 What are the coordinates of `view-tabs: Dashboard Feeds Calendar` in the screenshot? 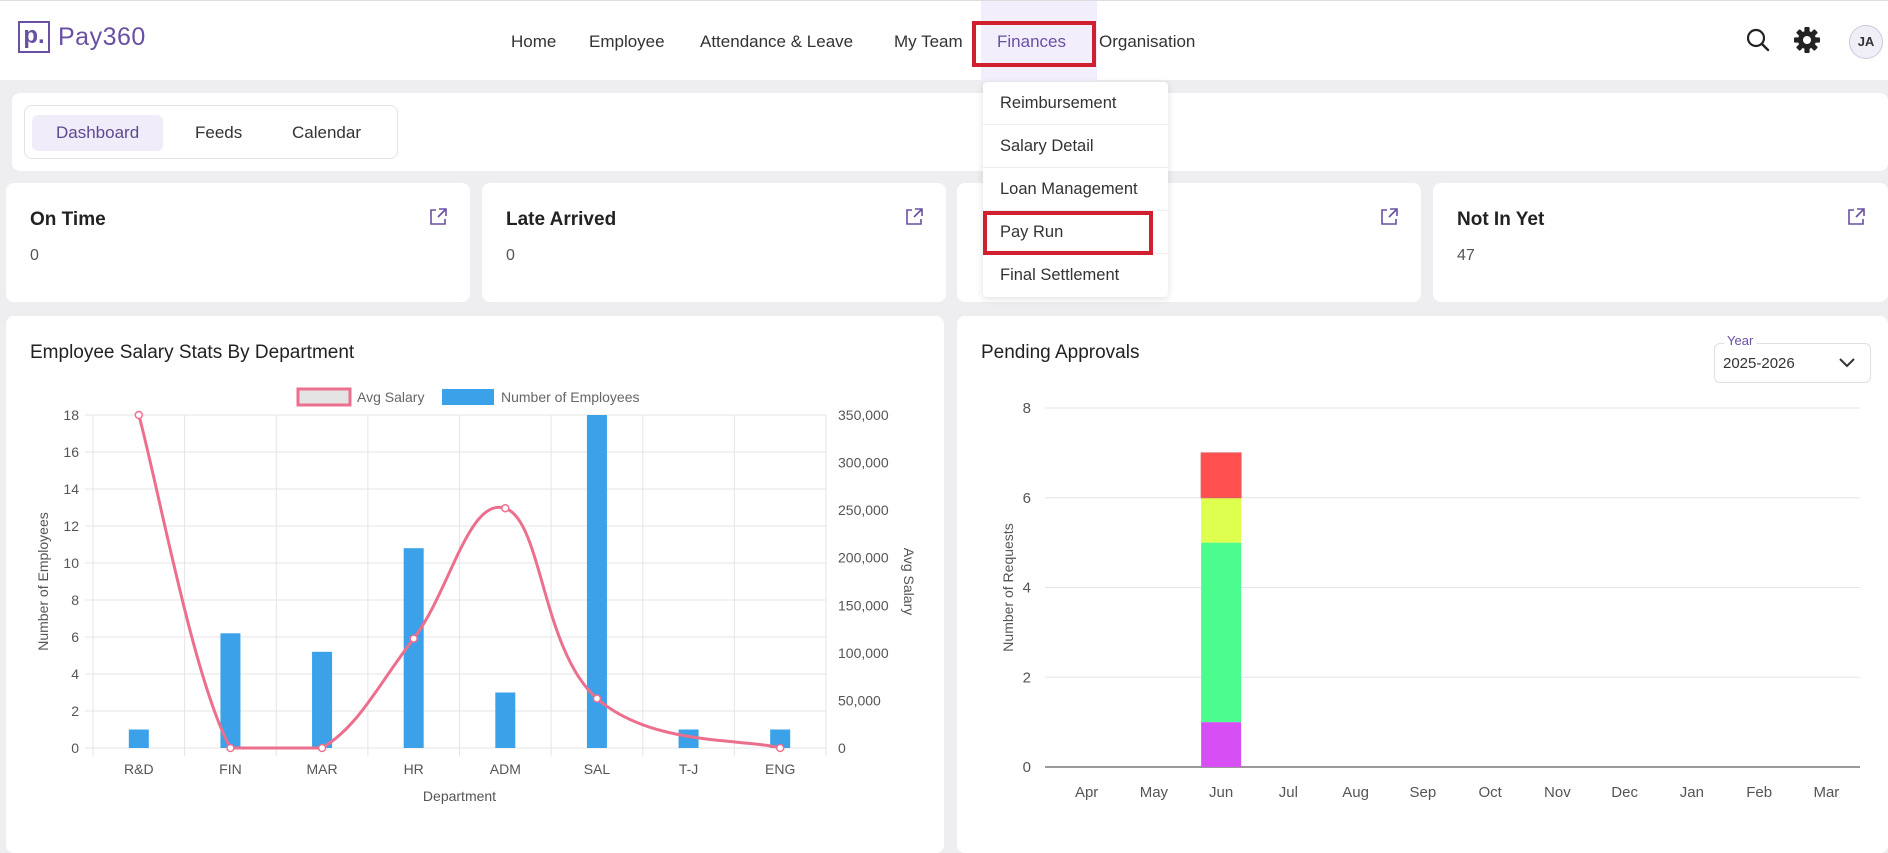 It's located at (211, 132).